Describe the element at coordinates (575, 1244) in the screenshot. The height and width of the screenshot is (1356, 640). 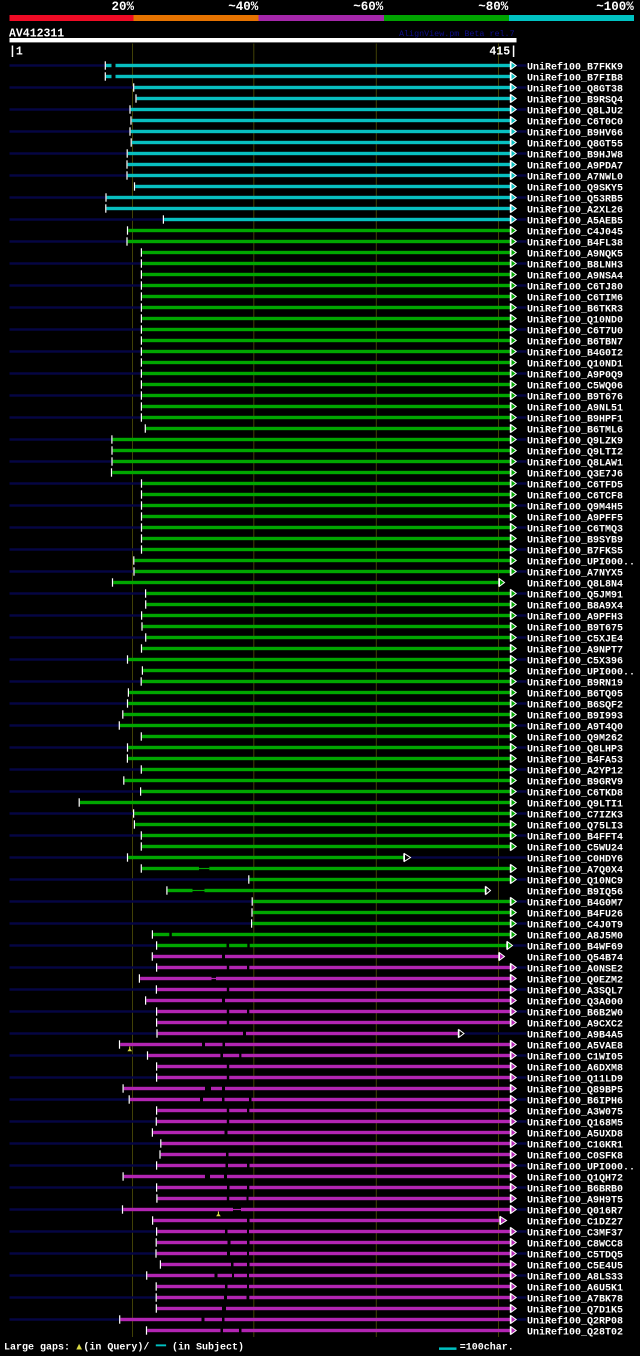
I see `svg-text: UniRef100_C8WCC8` at that location.